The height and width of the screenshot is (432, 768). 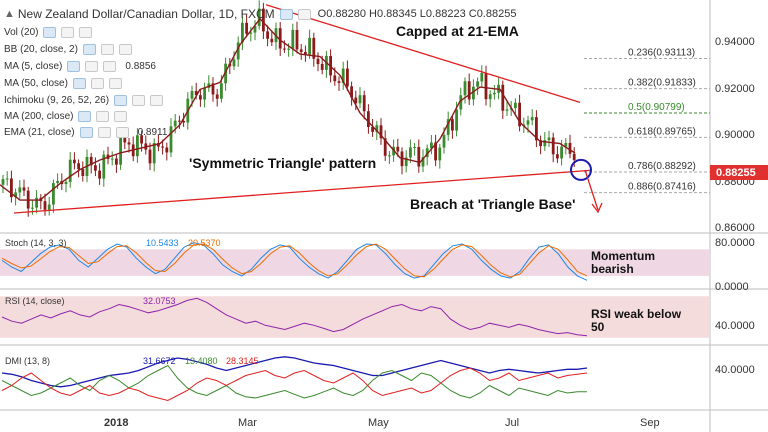 What do you see at coordinates (67, 83) in the screenshot?
I see `indicator-row: MA (50, close)` at bounding box center [67, 83].